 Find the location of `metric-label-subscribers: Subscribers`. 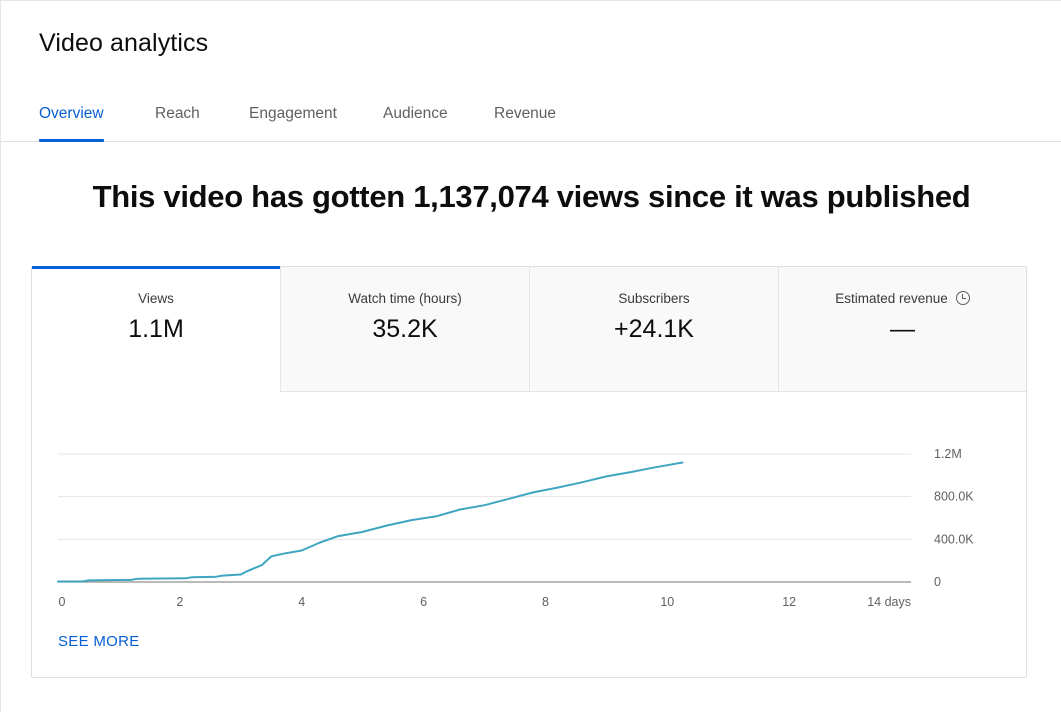

metric-label-subscribers: Subscribers is located at coordinates (654, 298).